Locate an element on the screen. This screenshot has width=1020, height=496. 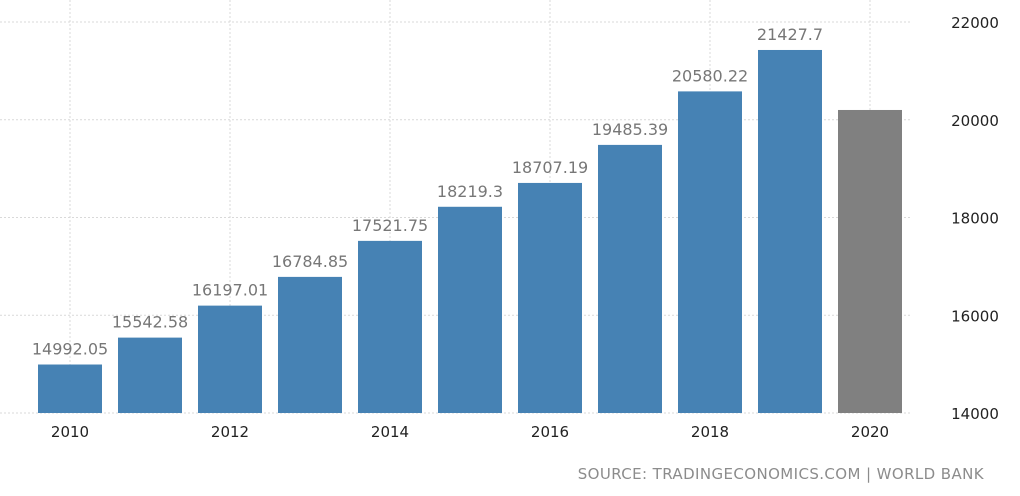
bar-2015 is located at coordinates (470, 309).